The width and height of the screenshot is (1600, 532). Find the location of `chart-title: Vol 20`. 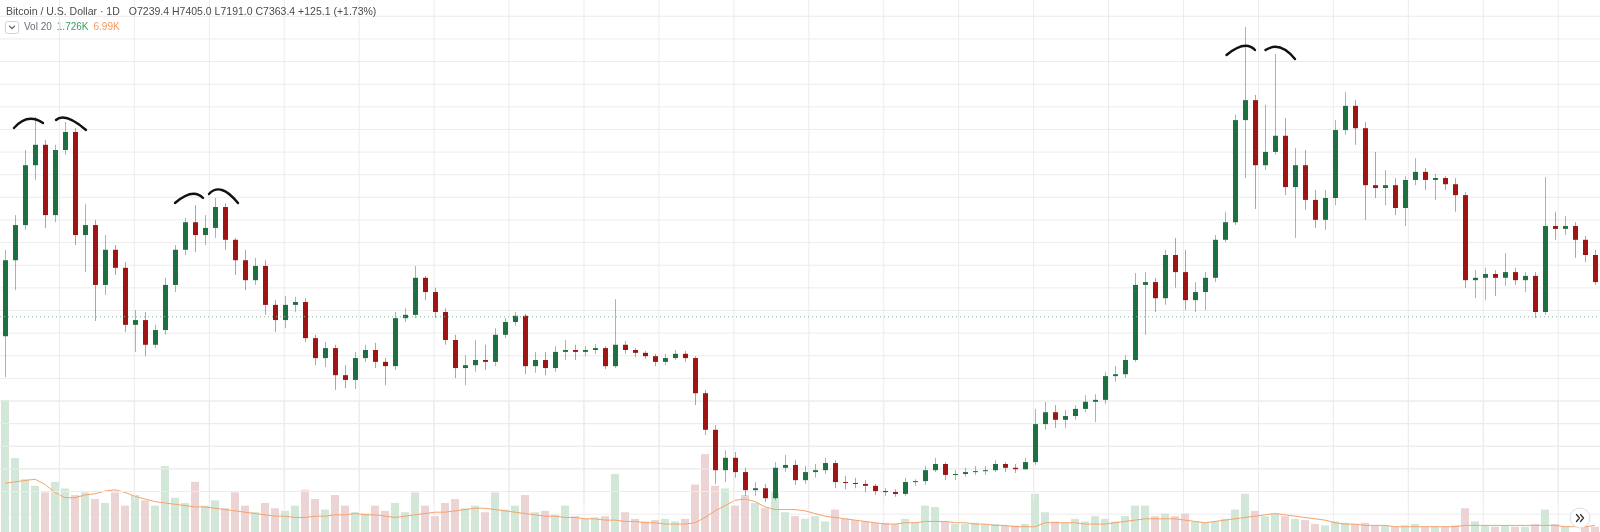

chart-title: Vol 20 is located at coordinates (38, 27).